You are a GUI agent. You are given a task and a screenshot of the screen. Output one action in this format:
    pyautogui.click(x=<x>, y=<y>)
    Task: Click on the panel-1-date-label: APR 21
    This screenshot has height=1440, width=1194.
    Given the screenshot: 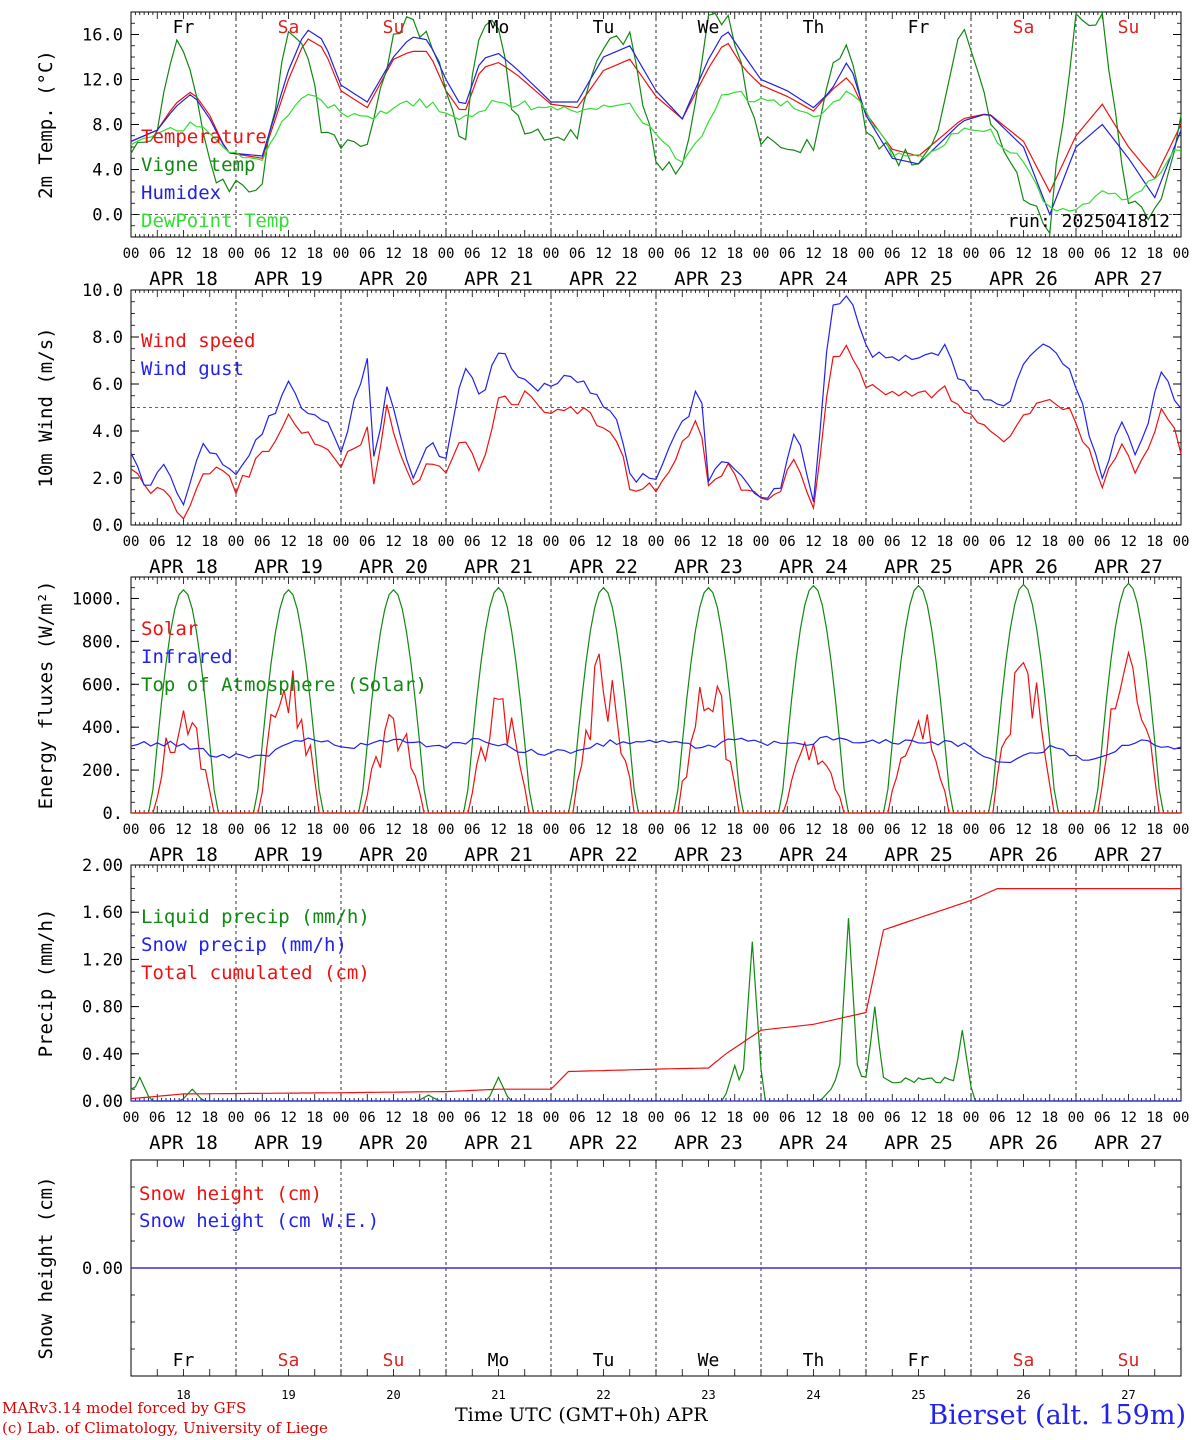 What is the action you would take?
    pyautogui.click(x=498, y=279)
    